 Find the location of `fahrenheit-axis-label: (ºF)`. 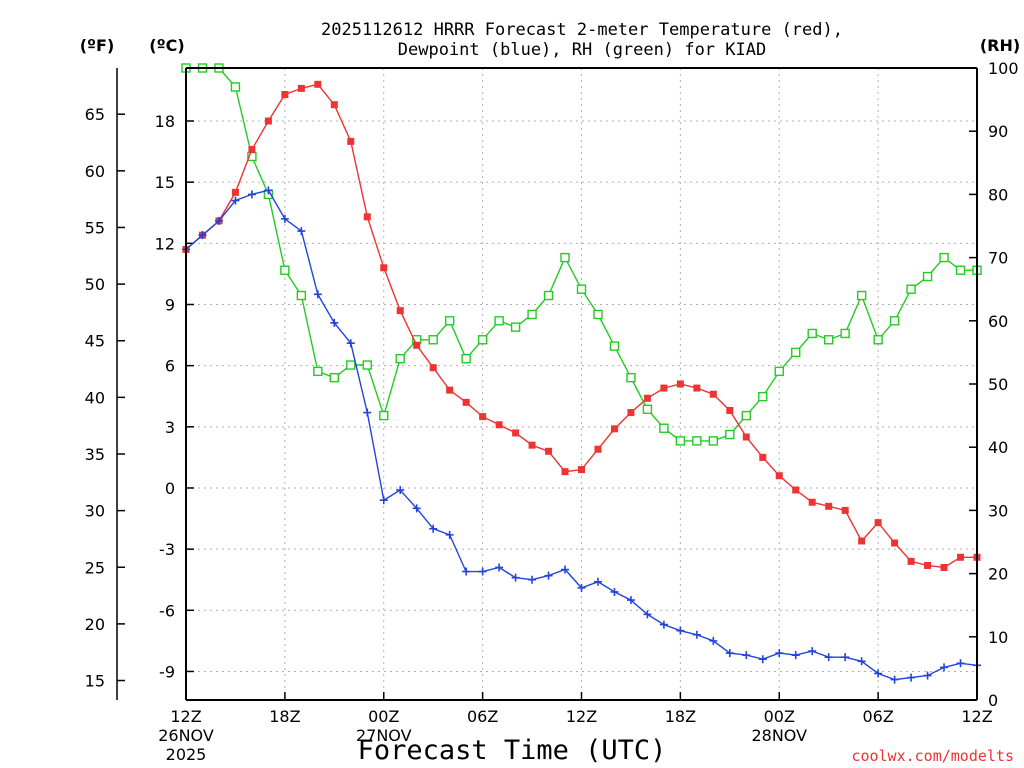

fahrenheit-axis-label: (ºF) is located at coordinates (97, 45).